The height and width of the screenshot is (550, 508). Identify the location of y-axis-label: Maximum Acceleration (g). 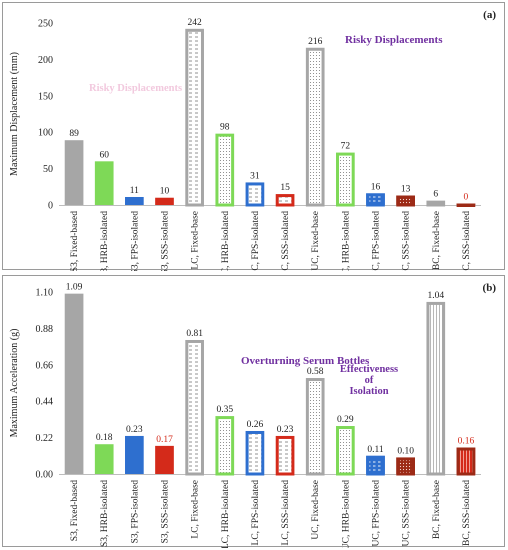
(14, 383).